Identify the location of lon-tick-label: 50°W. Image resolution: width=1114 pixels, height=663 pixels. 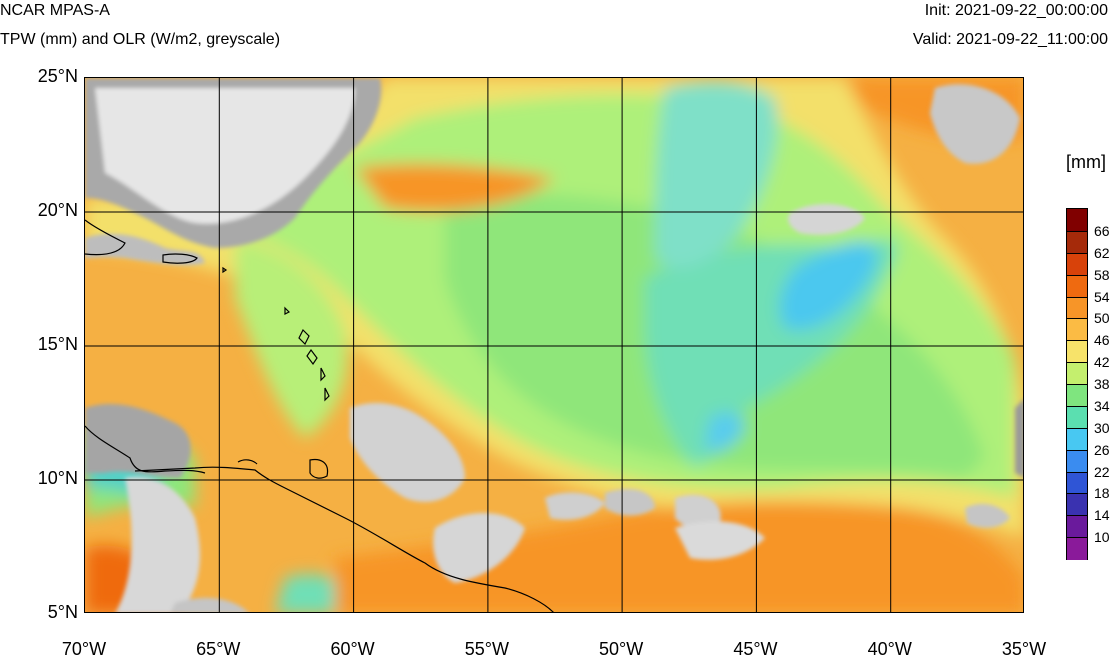
(621, 649).